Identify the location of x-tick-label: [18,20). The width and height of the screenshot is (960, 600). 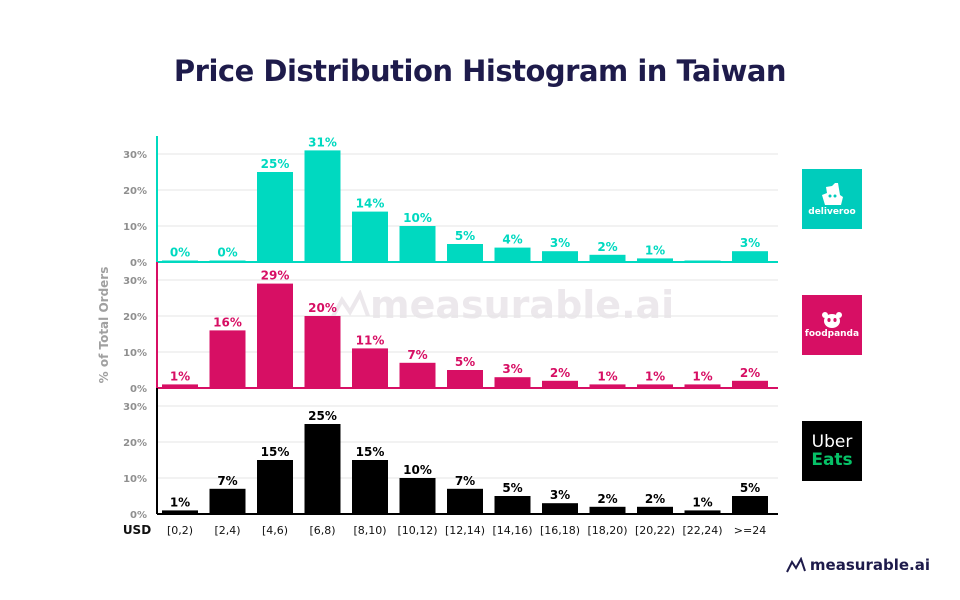
(607, 530).